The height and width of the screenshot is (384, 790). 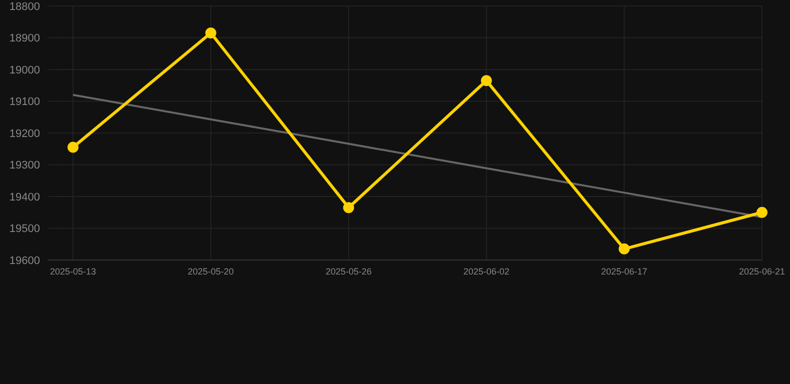 I want to click on y-tick-label: 18900, so click(x=24, y=38).